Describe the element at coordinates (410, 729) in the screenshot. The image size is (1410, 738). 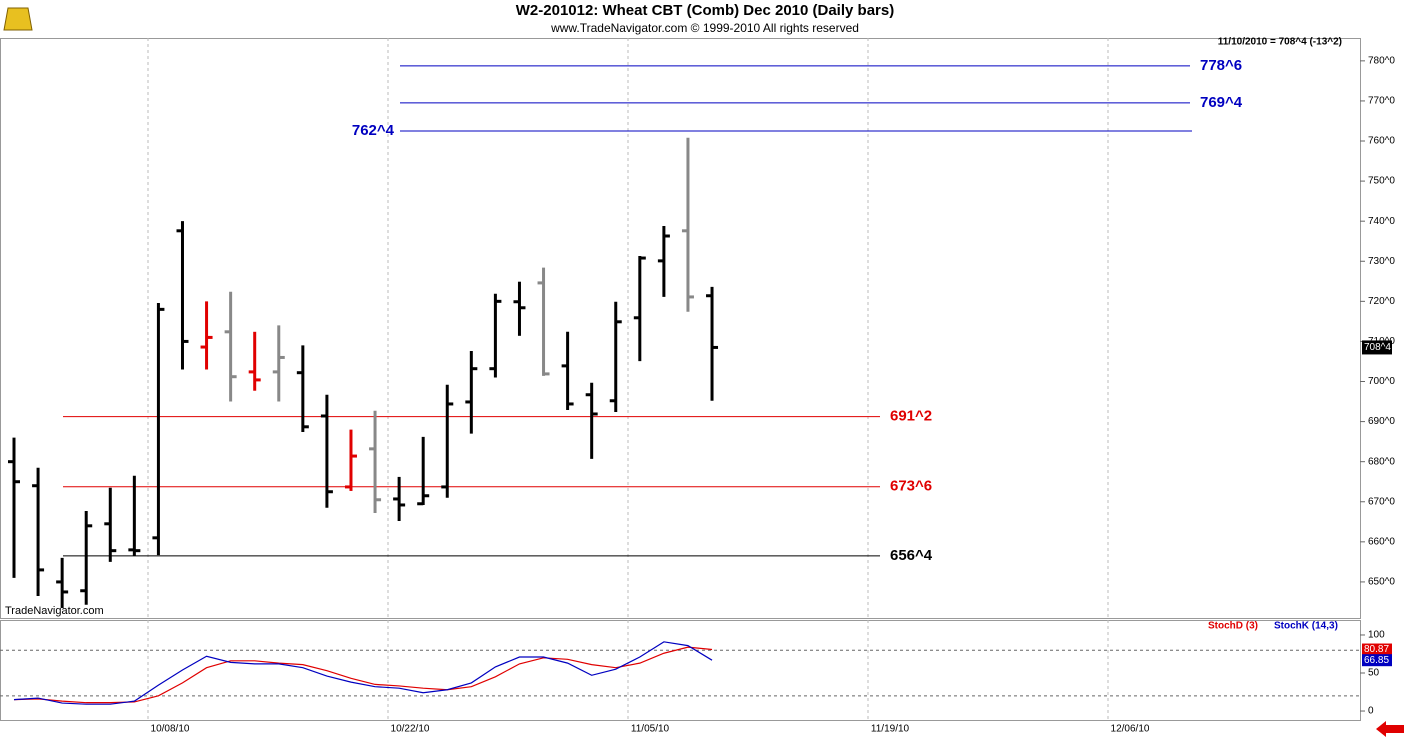
I see `x-tick-label: 10/22/10` at that location.